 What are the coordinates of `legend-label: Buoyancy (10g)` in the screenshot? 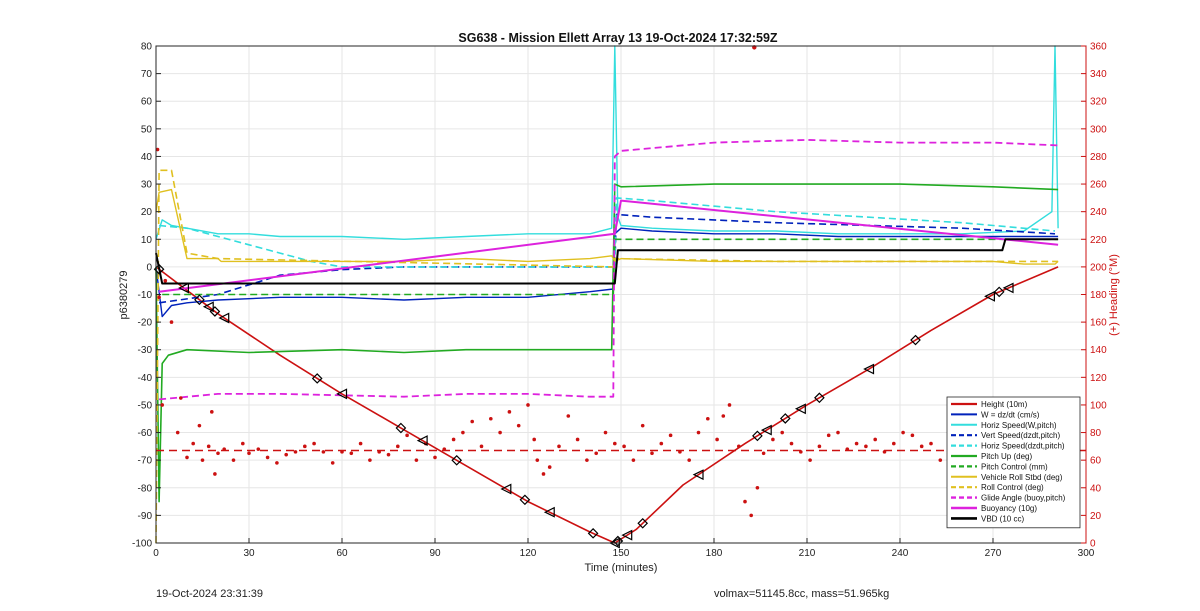 It's located at (1009, 508).